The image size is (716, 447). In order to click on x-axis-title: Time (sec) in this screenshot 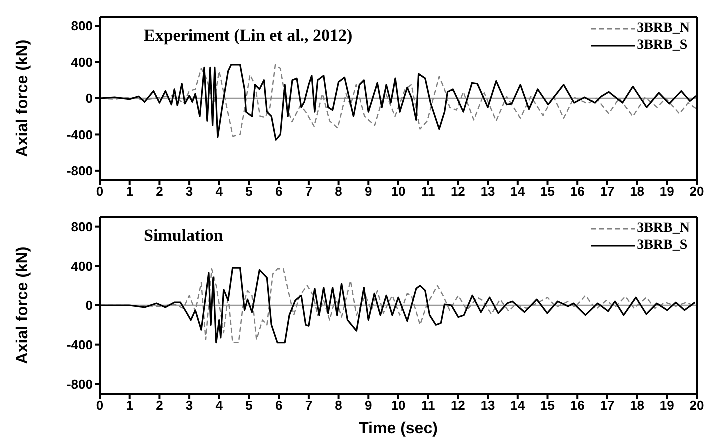, I will do `click(398, 429)`.